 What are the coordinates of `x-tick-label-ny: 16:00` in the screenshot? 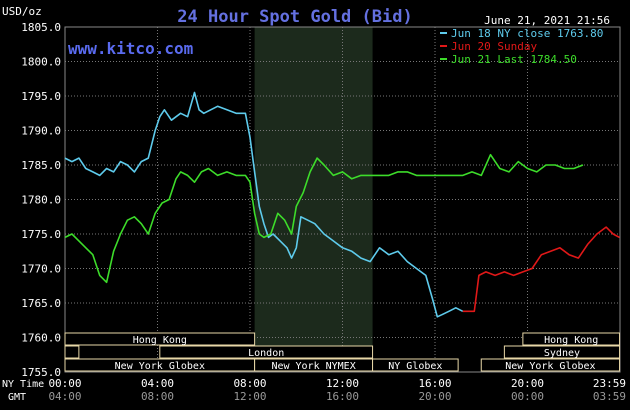 It's located at (434, 383).